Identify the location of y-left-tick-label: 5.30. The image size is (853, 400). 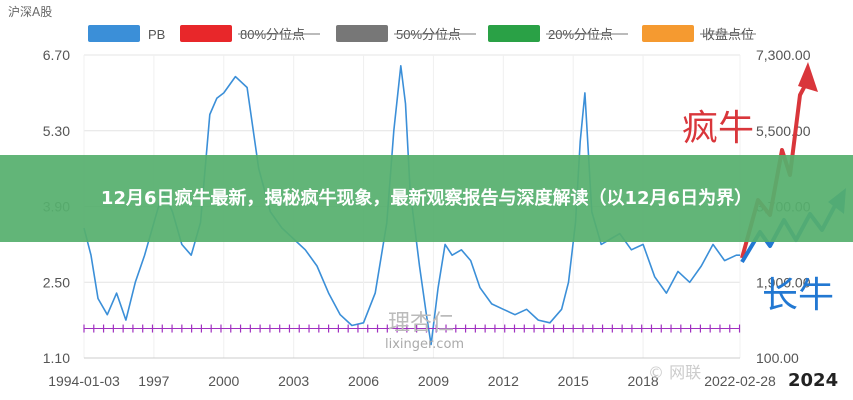
(56, 131).